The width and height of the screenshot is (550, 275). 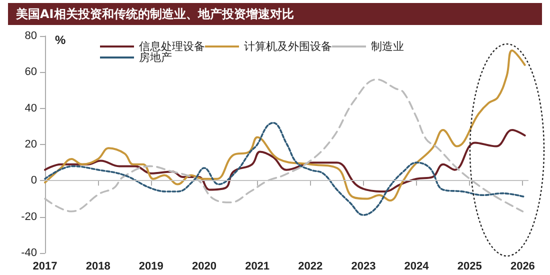 I want to click on y-tick-label: 60, so click(x=30, y=72).